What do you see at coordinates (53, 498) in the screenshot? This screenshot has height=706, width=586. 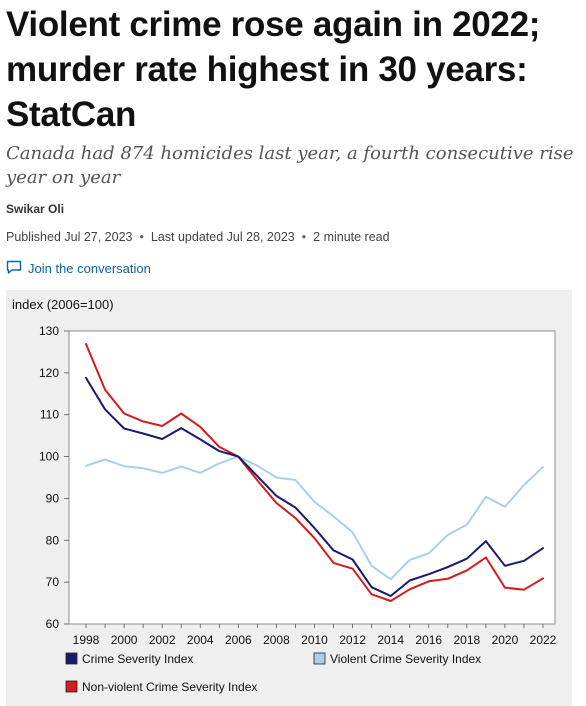 I see `y-tick-label: 90` at bounding box center [53, 498].